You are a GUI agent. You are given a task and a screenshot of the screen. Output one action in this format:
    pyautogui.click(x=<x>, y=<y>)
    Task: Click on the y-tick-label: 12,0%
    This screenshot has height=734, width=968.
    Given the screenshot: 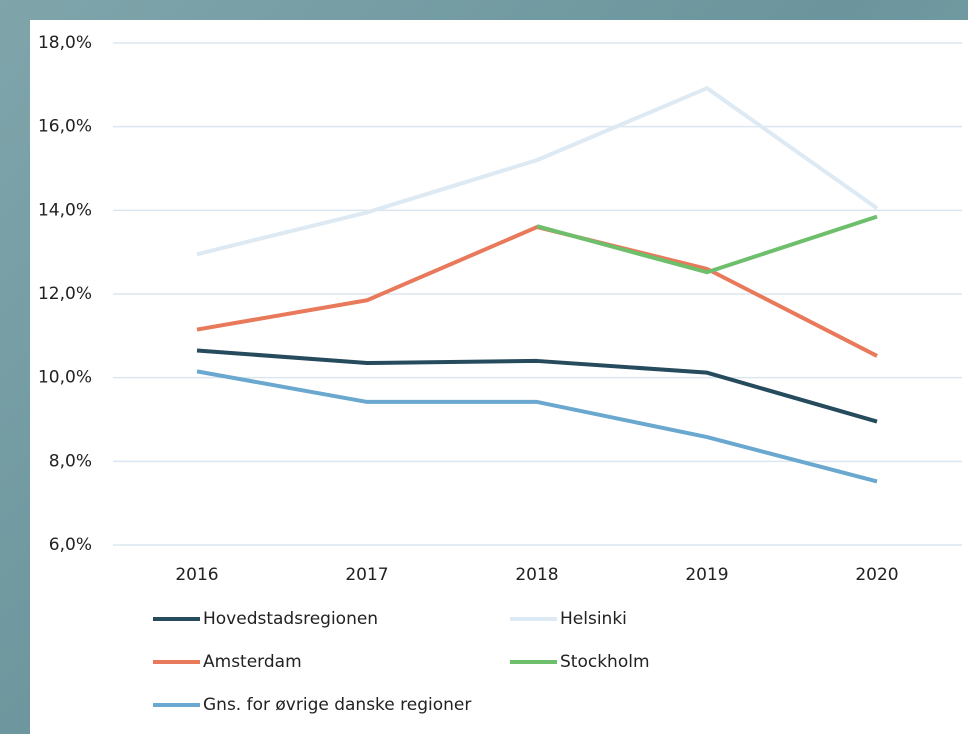 What is the action you would take?
    pyautogui.click(x=65, y=294)
    